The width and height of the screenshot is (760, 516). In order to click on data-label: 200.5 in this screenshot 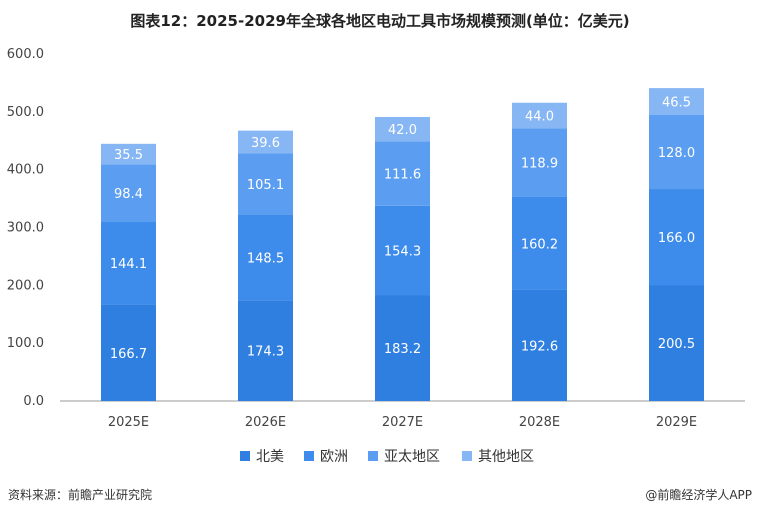, I will do `click(676, 344)`.